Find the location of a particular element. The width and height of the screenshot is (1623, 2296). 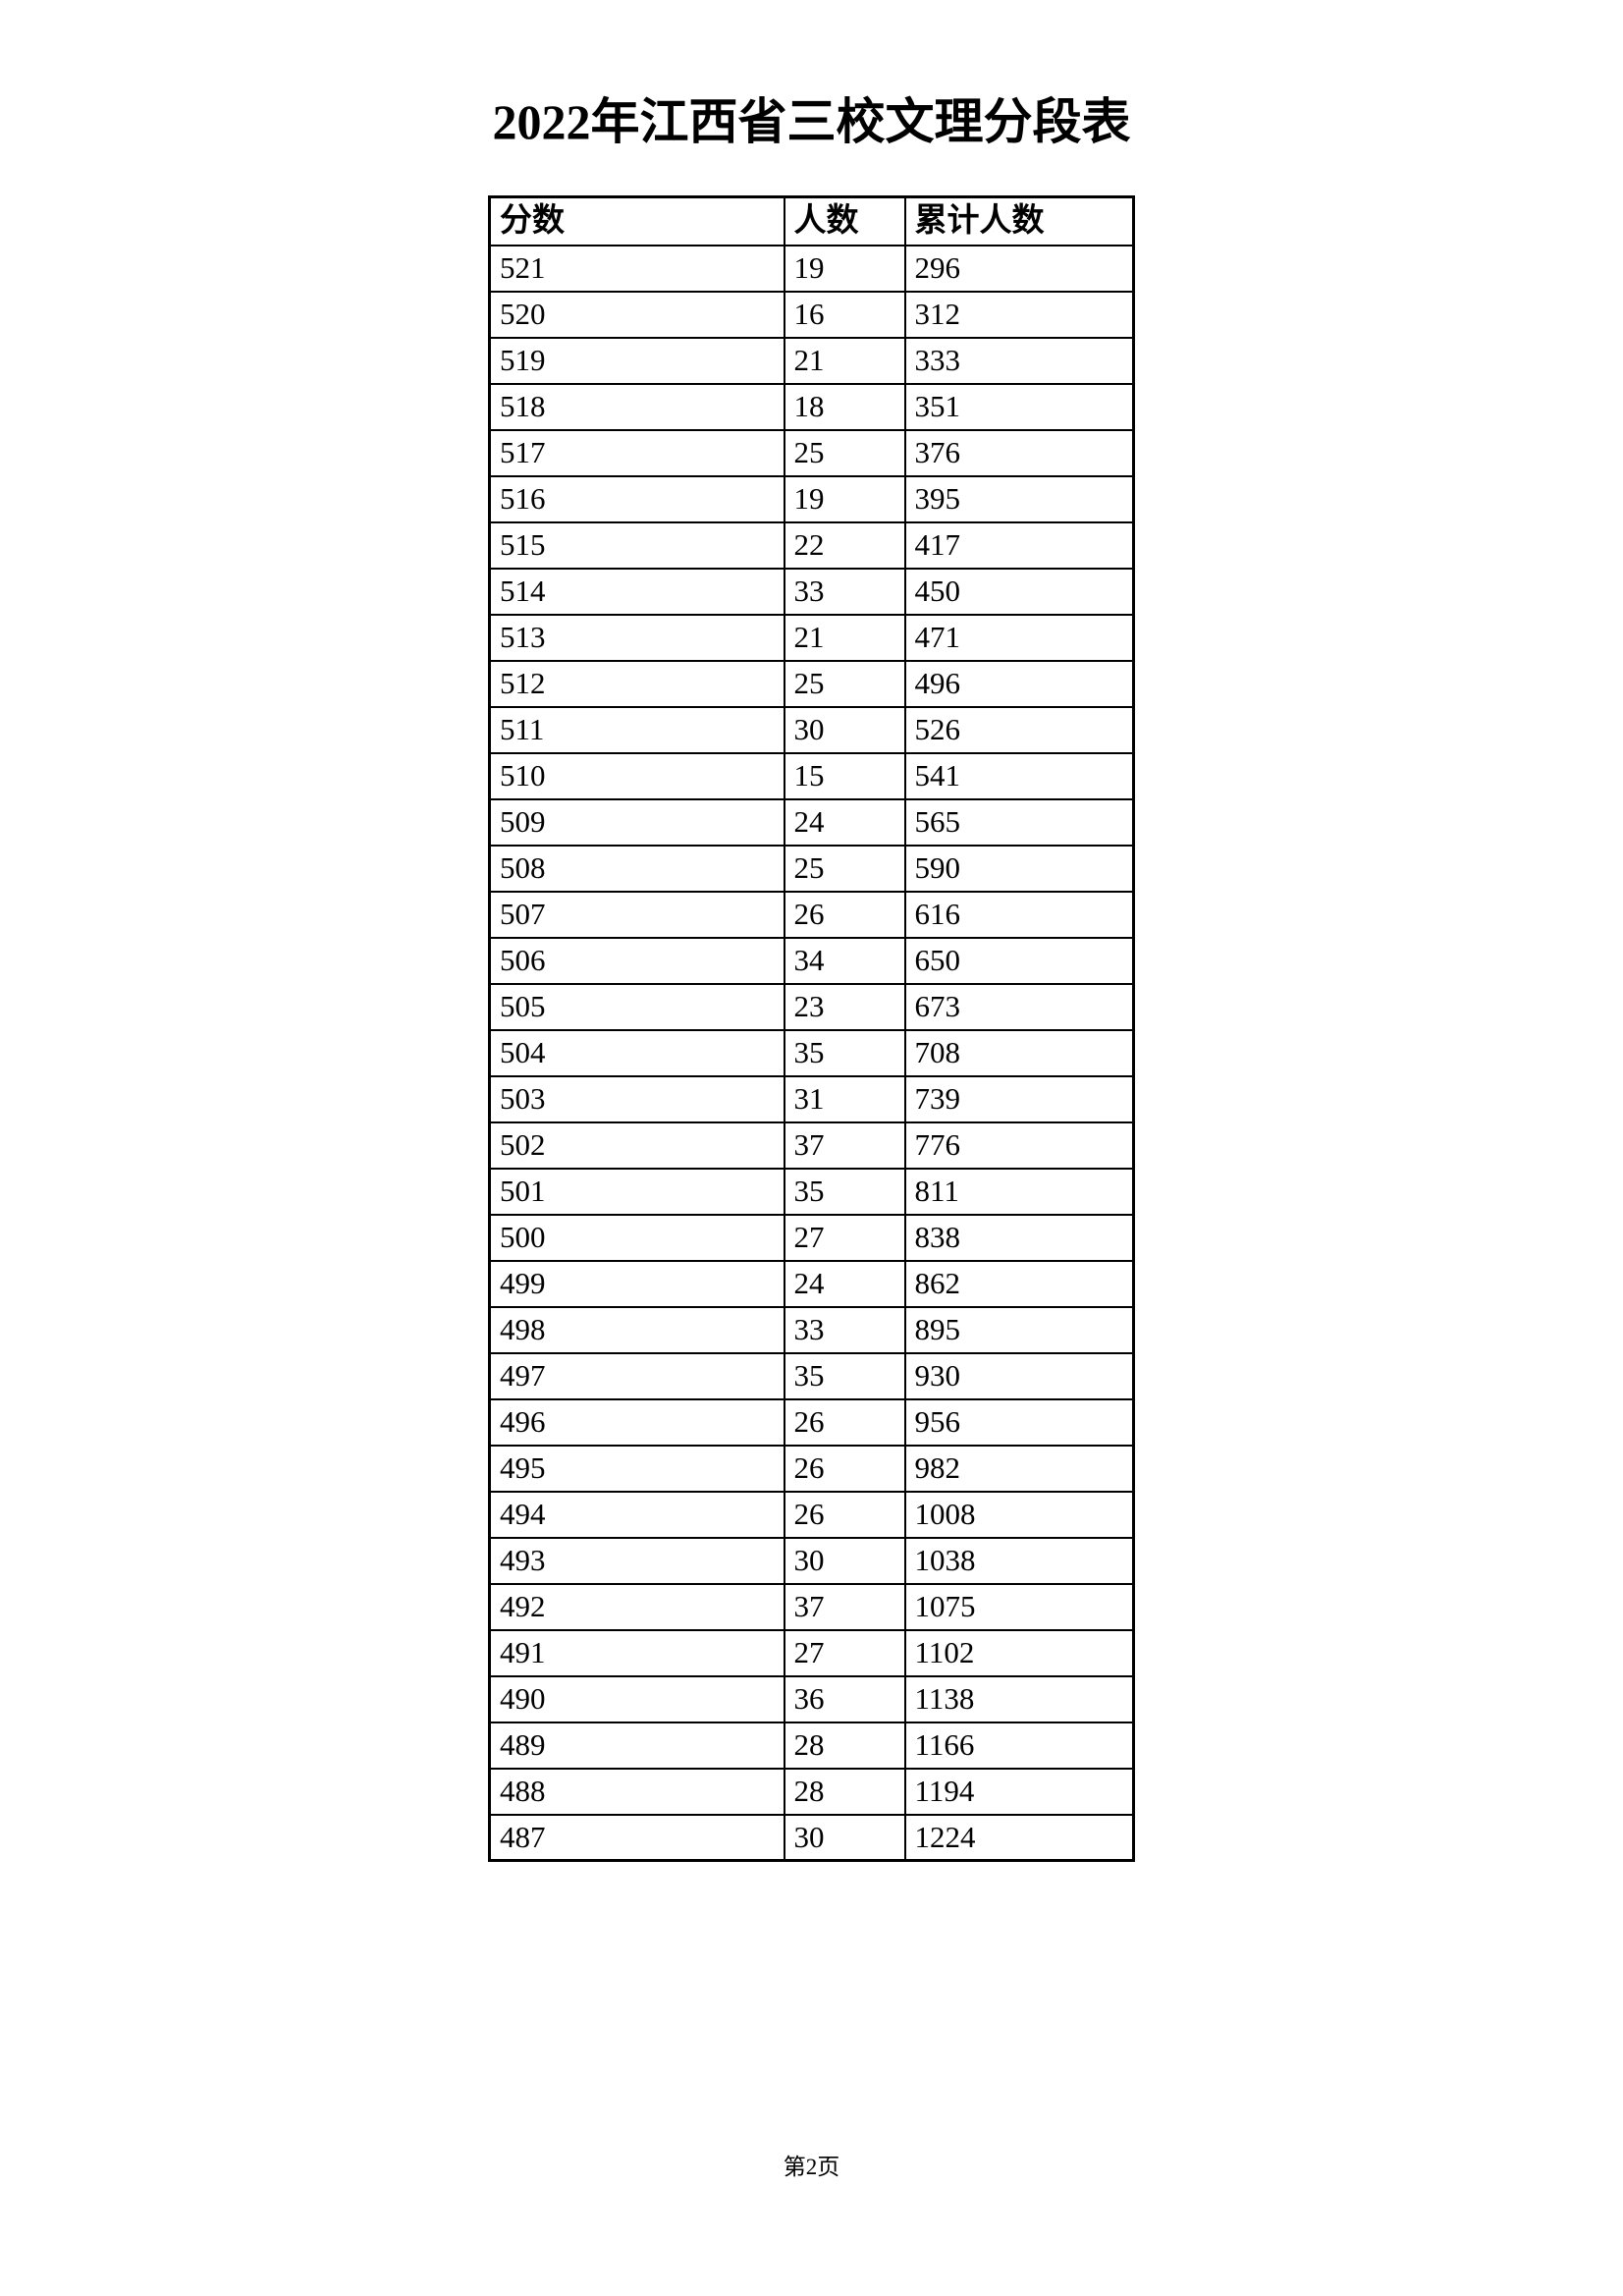

cell-score: 518 is located at coordinates (636, 406).